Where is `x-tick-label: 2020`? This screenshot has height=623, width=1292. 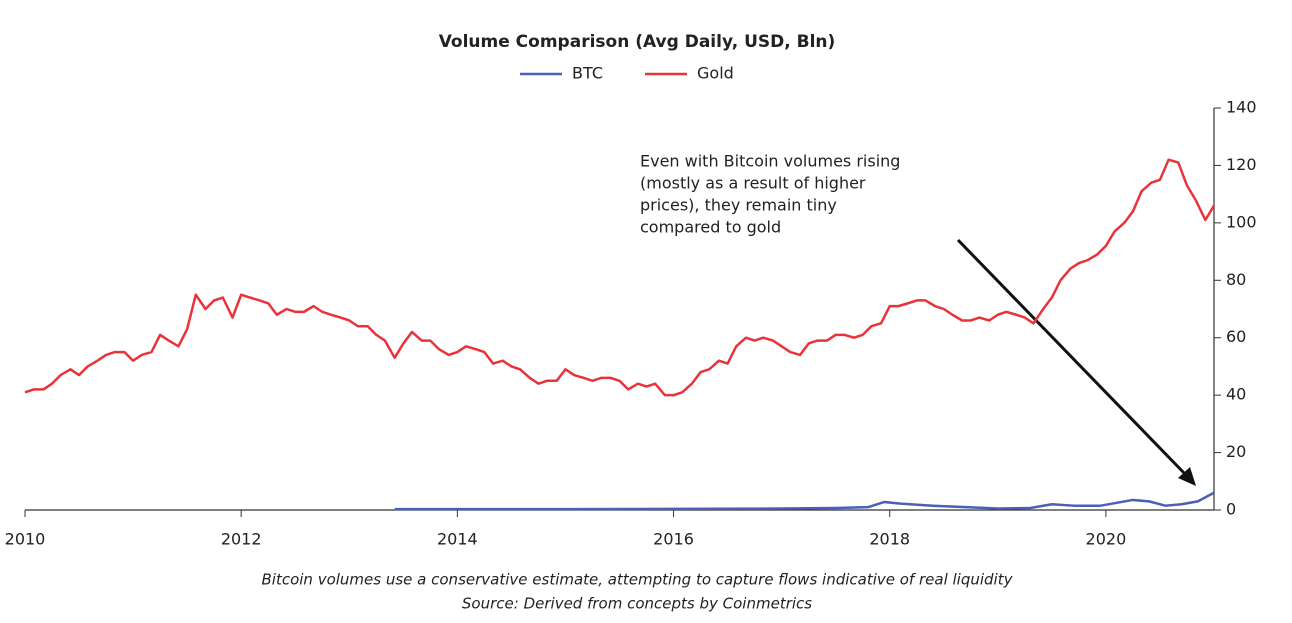 x-tick-label: 2020 is located at coordinates (1106, 539).